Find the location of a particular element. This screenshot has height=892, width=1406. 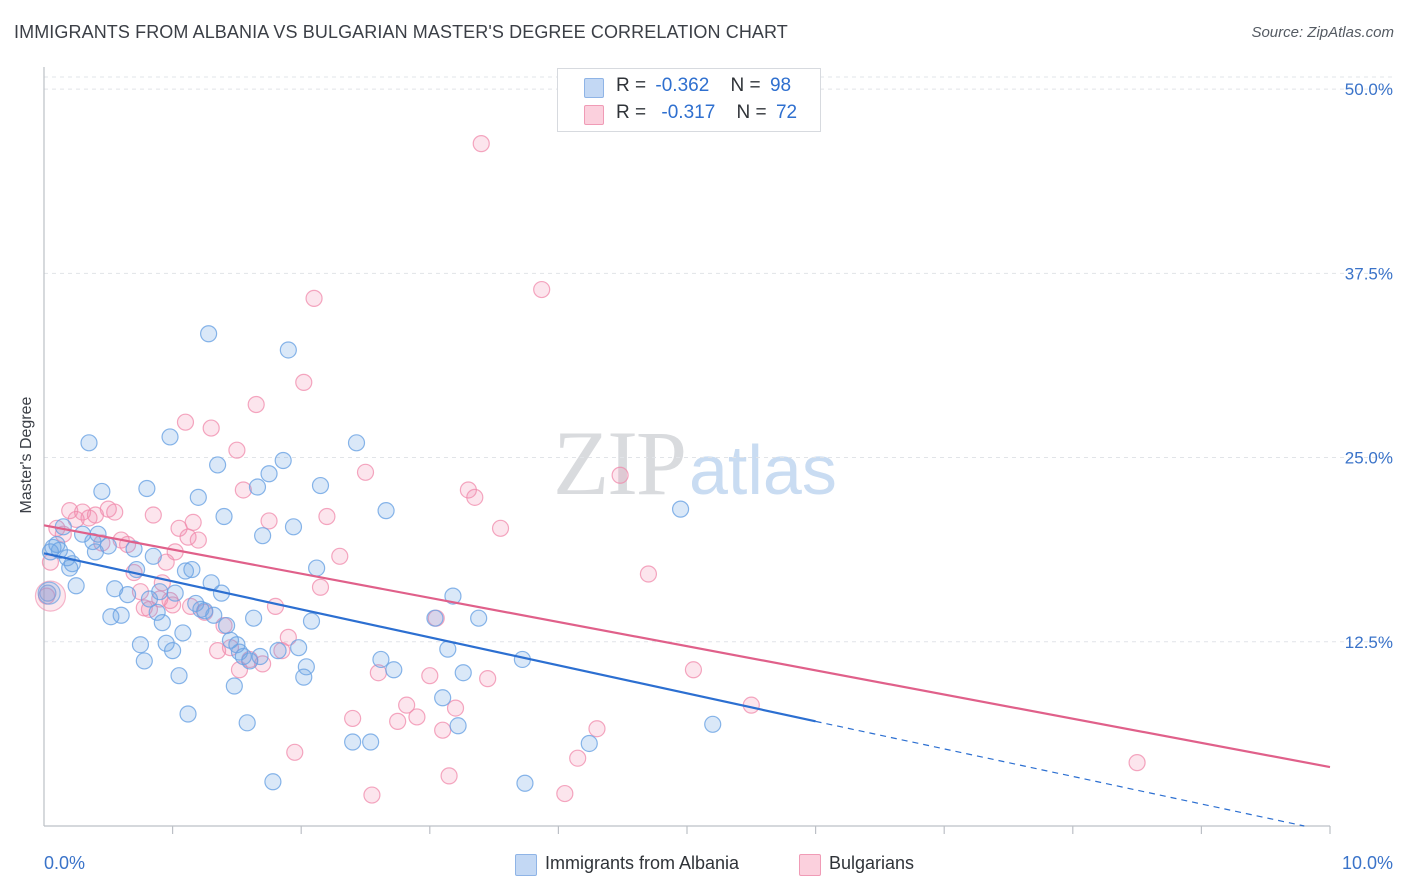

watermark: ZIPatlas is located at coordinates (695, 463).